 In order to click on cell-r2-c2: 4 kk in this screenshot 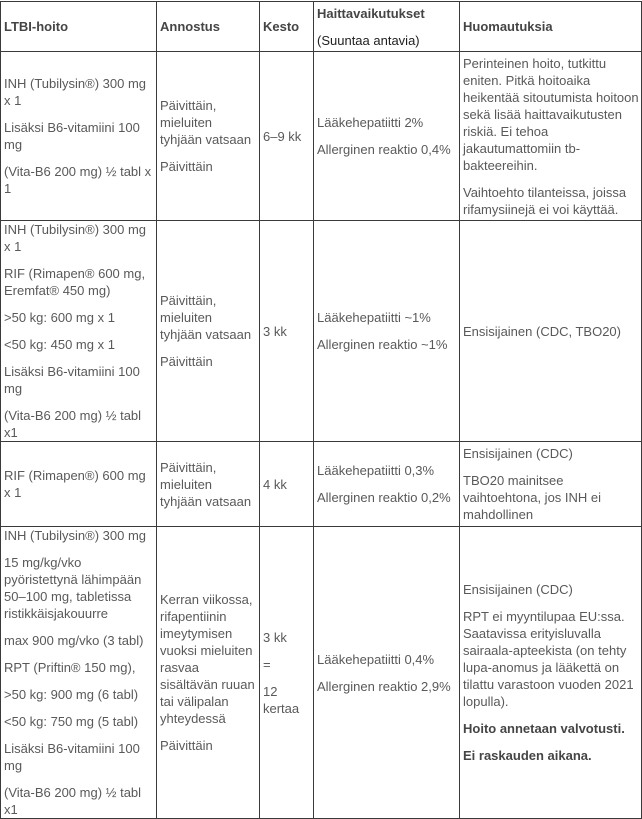, I will do `click(286, 484)`.